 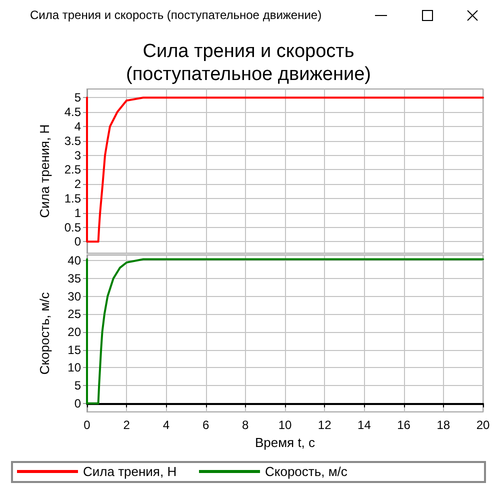 What do you see at coordinates (130, 471) in the screenshot?
I see `legend-label: Сила трения, Н` at bounding box center [130, 471].